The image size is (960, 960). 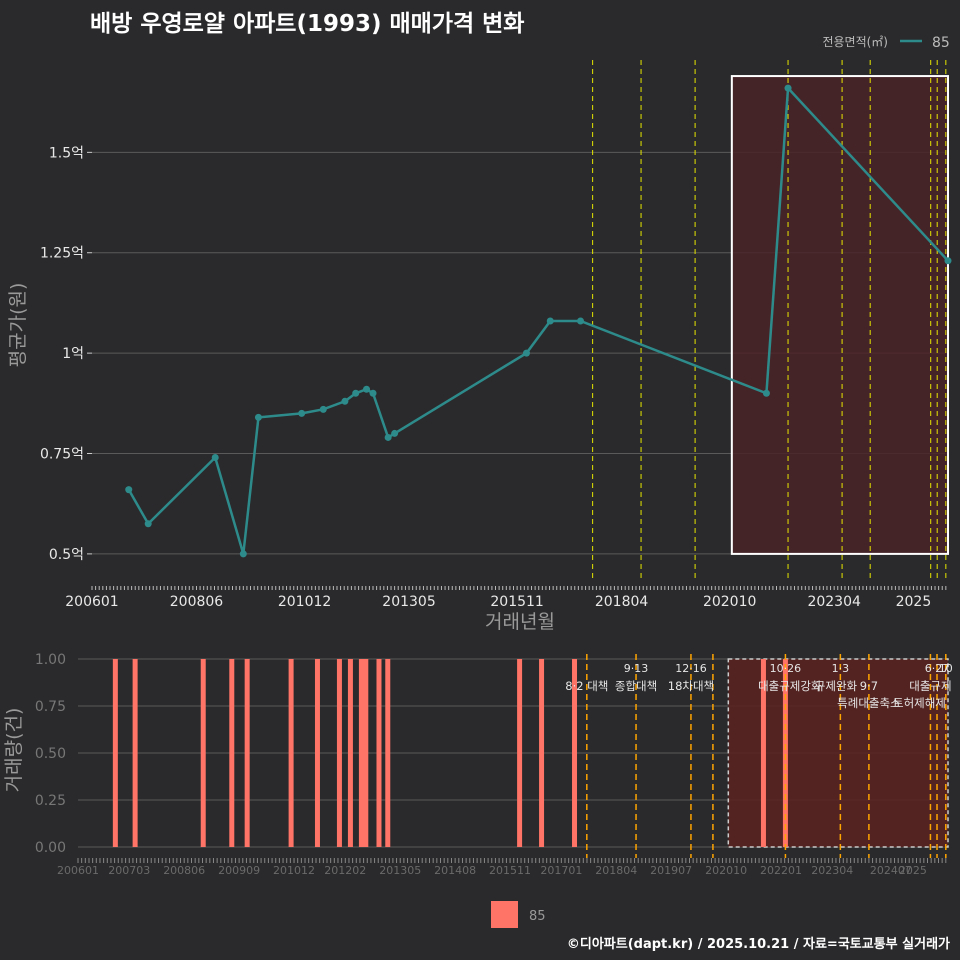 I want to click on top-x-tick-label-8: 2025, so click(x=914, y=602).